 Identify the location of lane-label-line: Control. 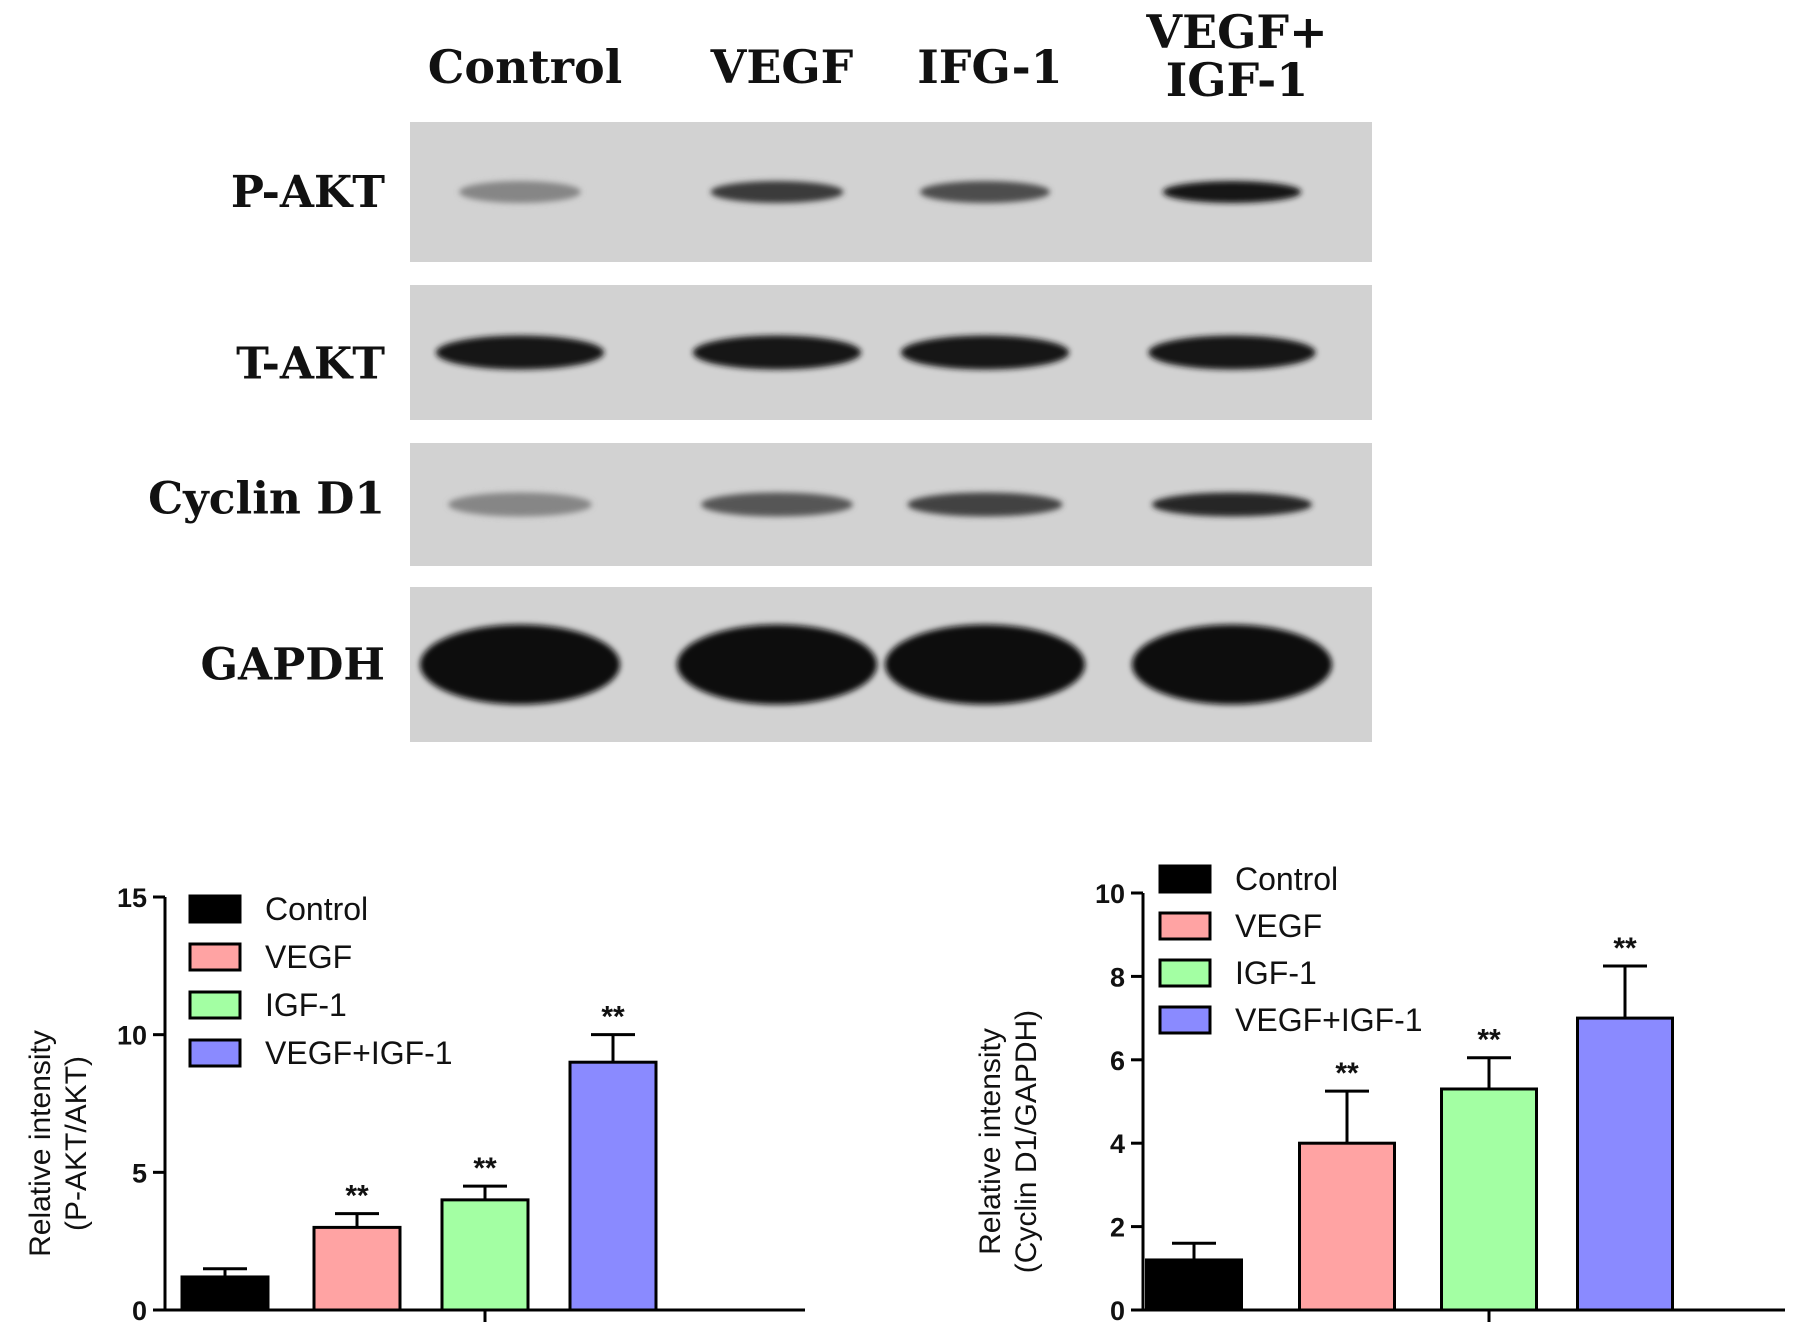
(525, 67).